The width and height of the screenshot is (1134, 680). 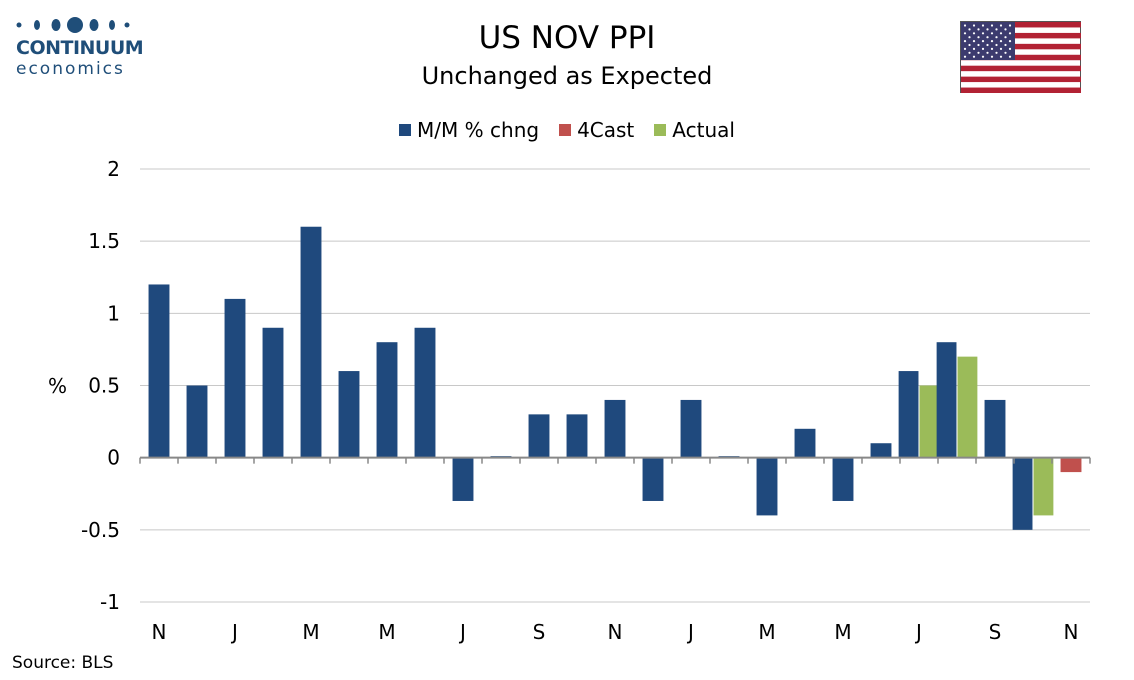 What do you see at coordinates (73, 25) in the screenshot?
I see `logo-dots-icon` at bounding box center [73, 25].